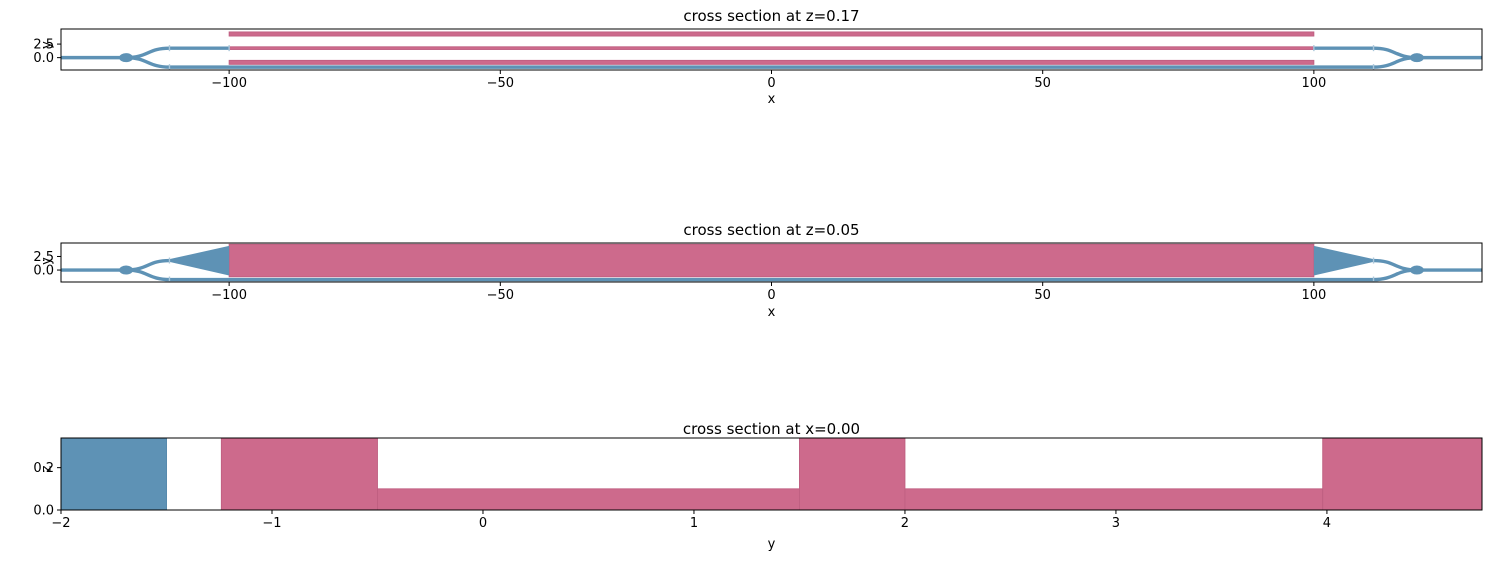 The image size is (1489, 563). I want to click on subplot3-x-tick-label: 2, so click(905, 523).